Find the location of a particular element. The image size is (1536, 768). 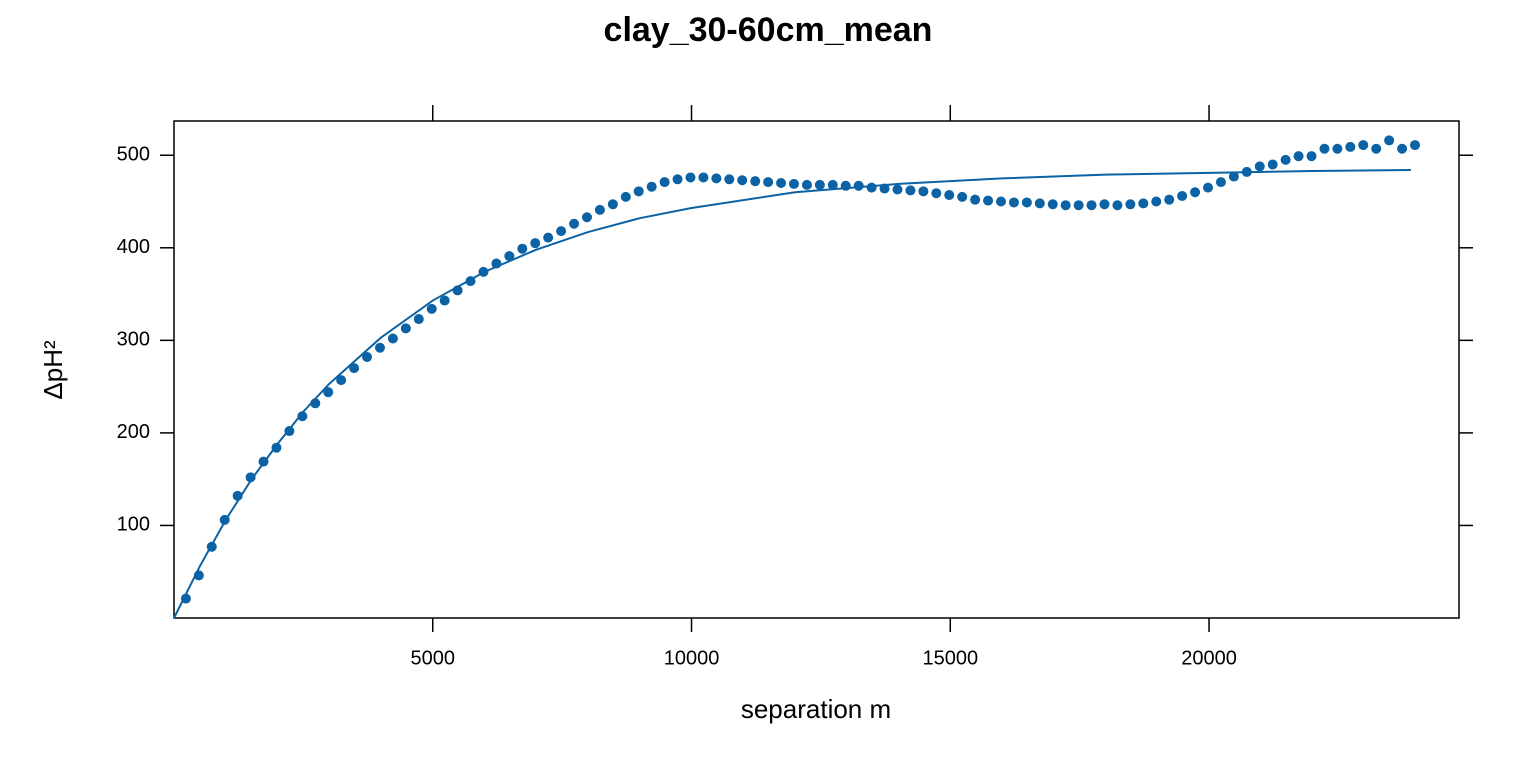

y-axis-label: ΔpH² is located at coordinates (53, 370).